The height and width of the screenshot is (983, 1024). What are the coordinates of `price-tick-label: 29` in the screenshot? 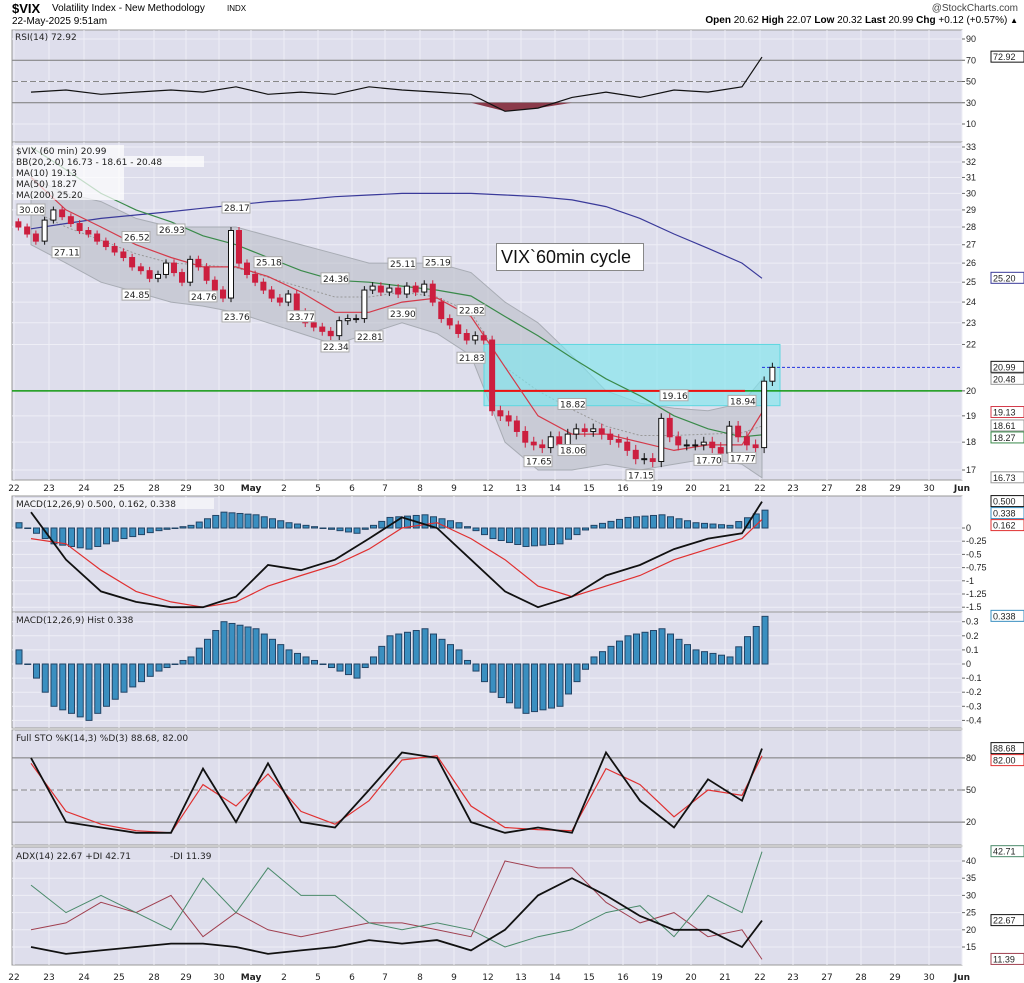 It's located at (971, 210).